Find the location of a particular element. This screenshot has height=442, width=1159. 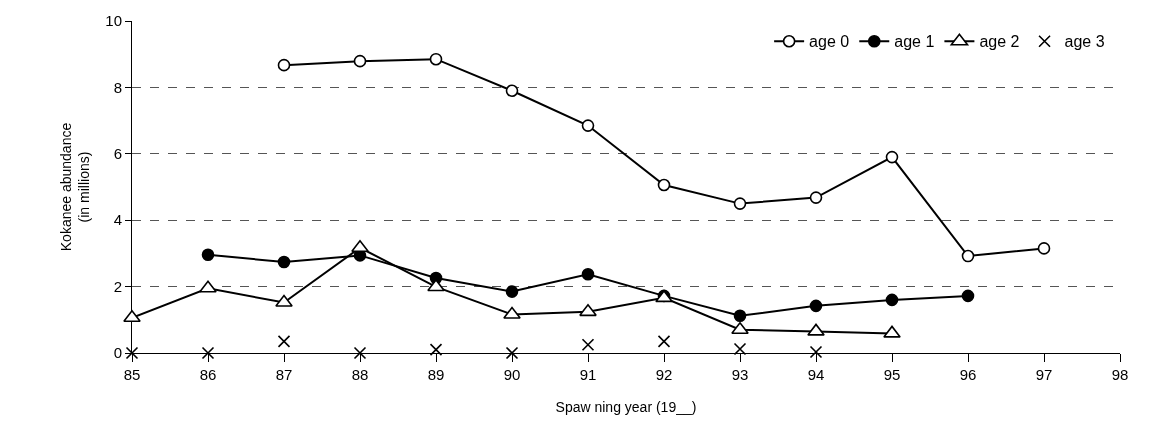

x-tick-label: 87 is located at coordinates (284, 374).